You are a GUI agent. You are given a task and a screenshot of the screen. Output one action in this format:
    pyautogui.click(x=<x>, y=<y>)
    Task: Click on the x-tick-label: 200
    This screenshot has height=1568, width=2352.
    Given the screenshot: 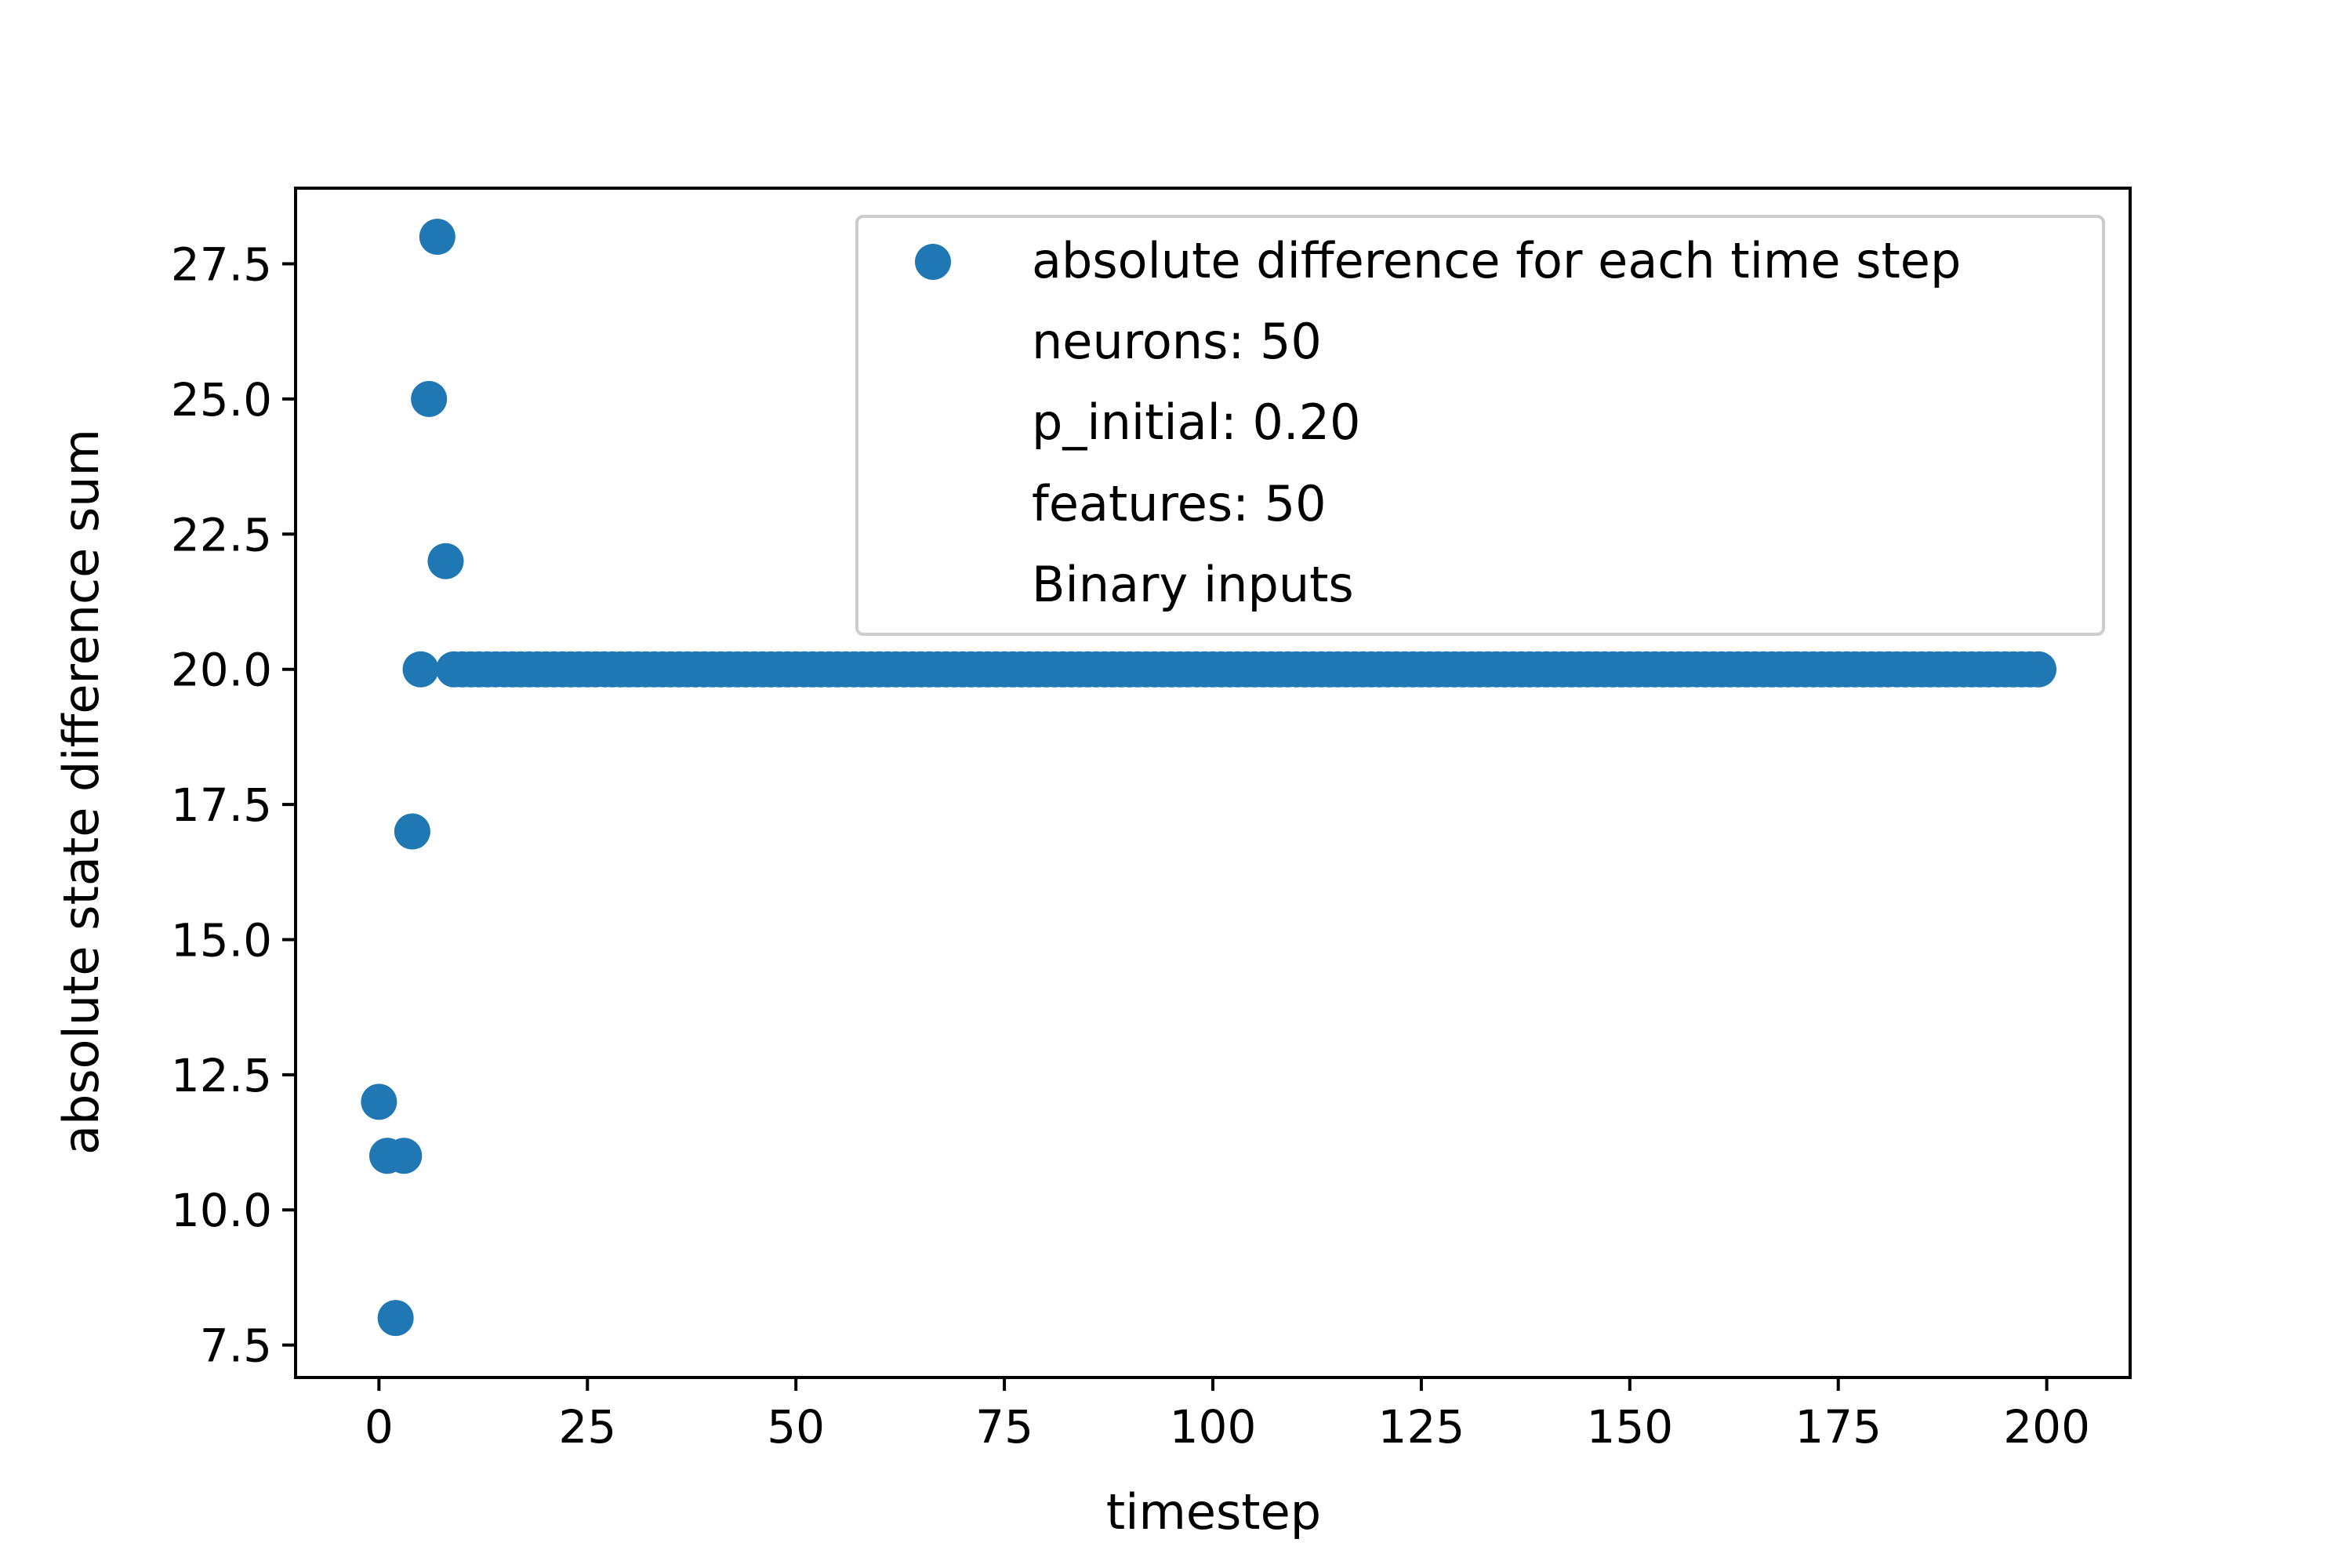 What is the action you would take?
    pyautogui.click(x=2046, y=1427)
    